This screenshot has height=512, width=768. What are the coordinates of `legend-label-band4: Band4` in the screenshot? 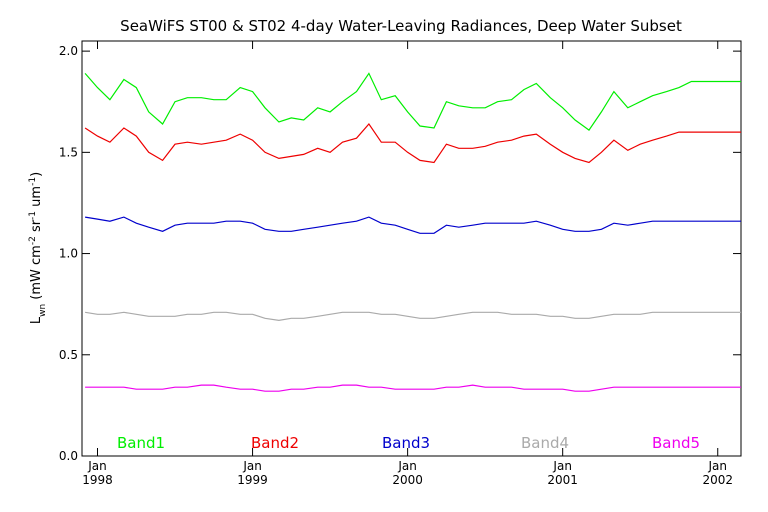 It's located at (545, 443).